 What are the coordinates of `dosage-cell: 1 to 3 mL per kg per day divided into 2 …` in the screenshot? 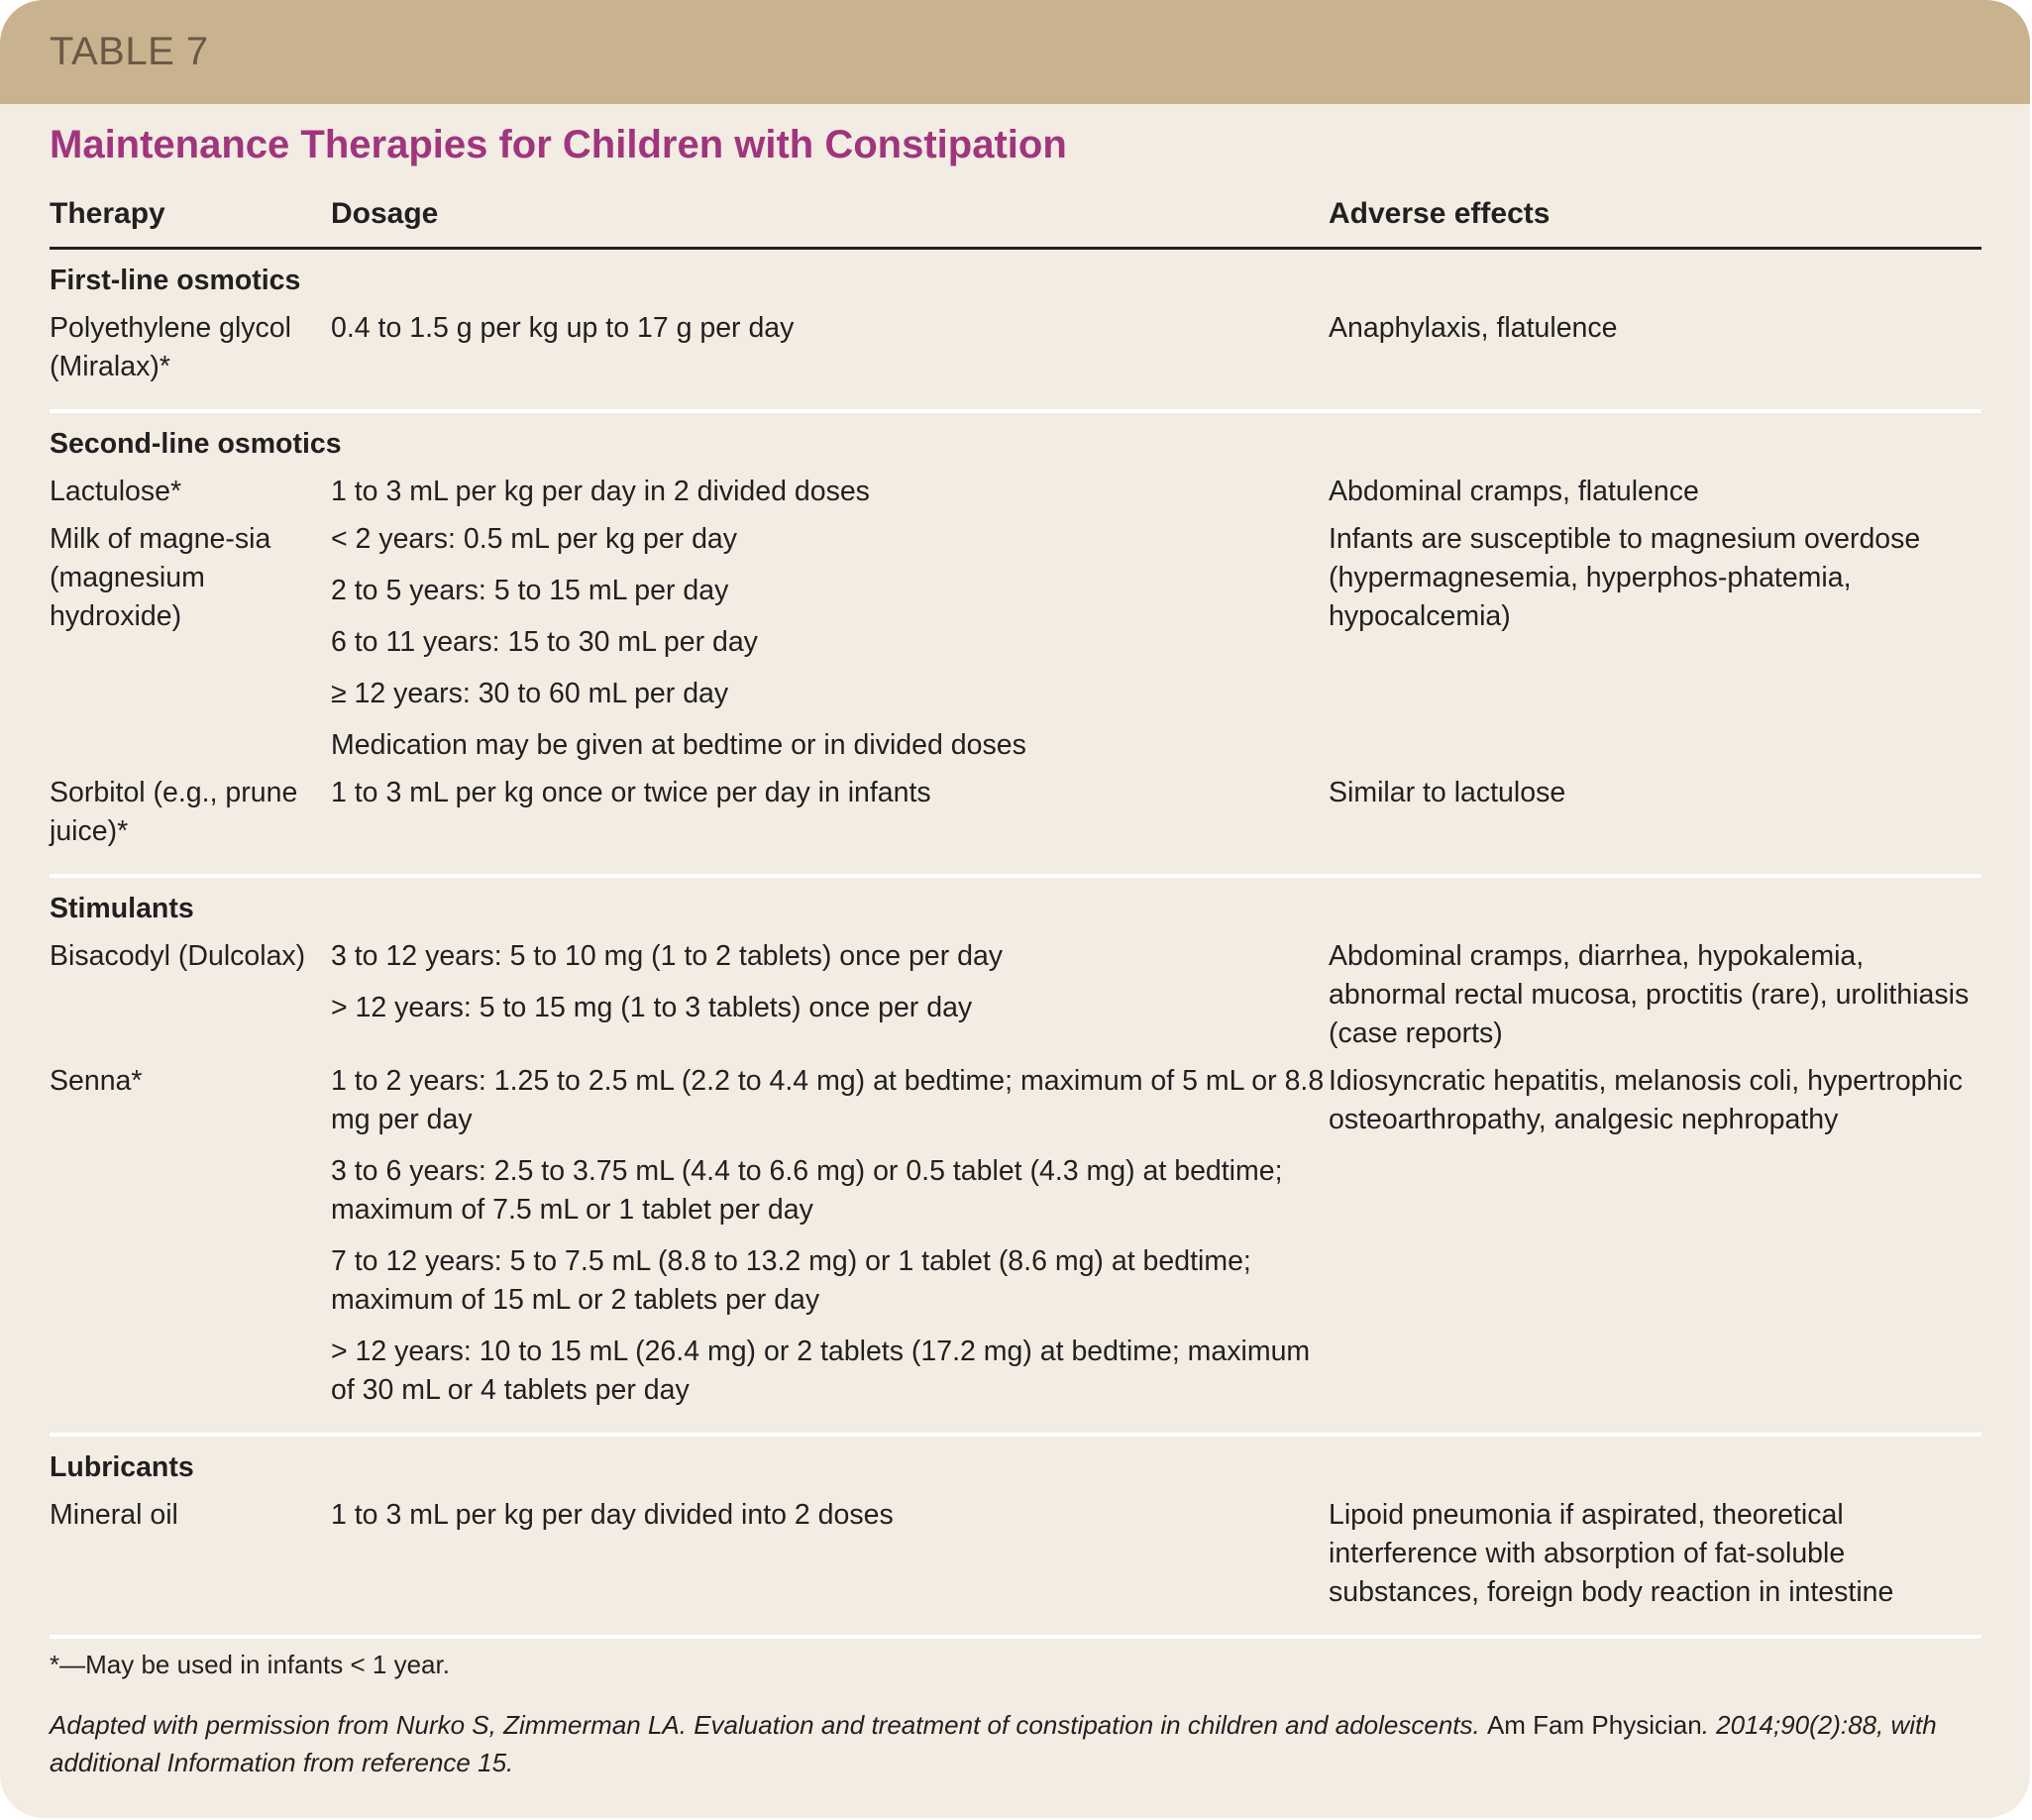 It's located at (830, 1554).